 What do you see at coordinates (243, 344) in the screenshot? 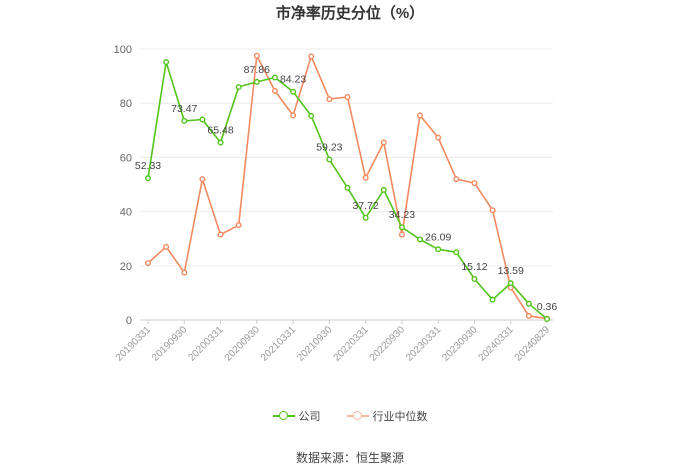
I see `x-tick-label: 20200930` at bounding box center [243, 344].